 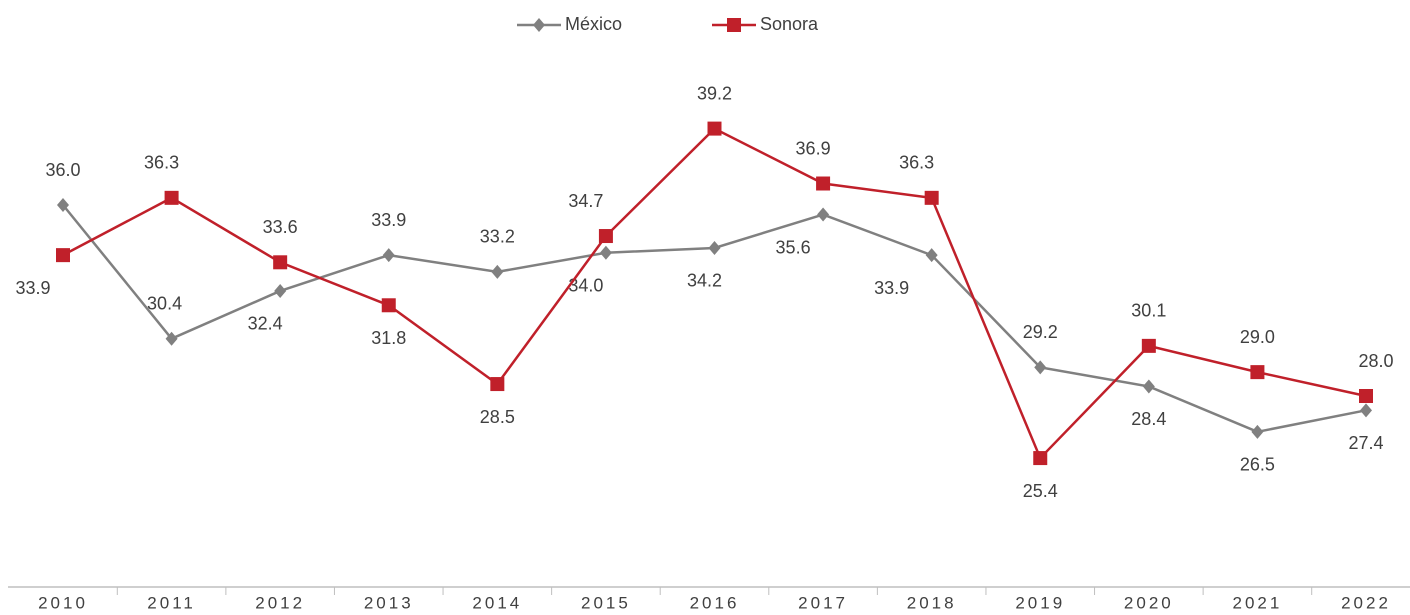 What do you see at coordinates (1040, 602) in the screenshot?
I see `x-tick-label: 2019` at bounding box center [1040, 602].